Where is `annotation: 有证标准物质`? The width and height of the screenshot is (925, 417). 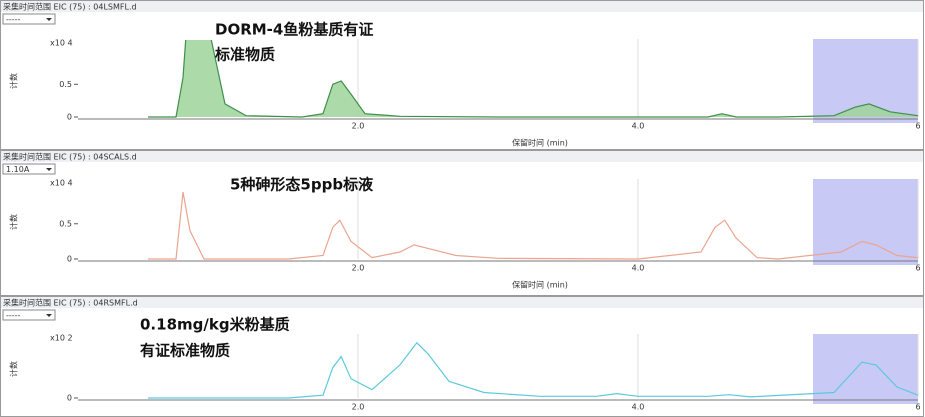 annotation: 有证标准物质 is located at coordinates (185, 351).